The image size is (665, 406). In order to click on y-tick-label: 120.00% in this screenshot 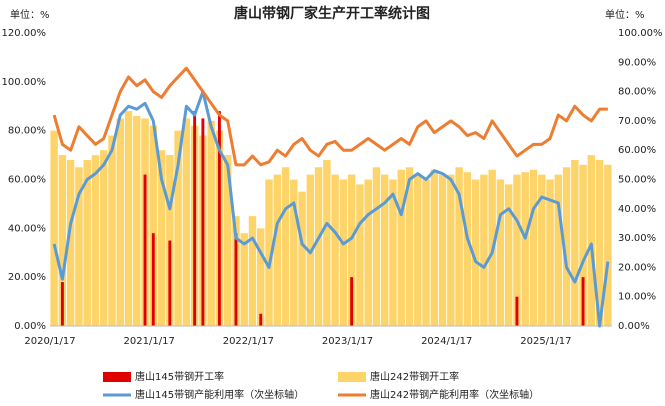, I will do `click(24, 33)`.